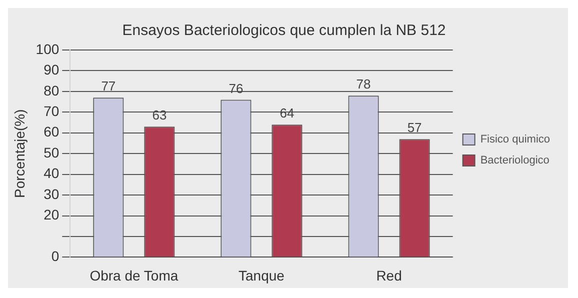  I want to click on y-tick-label: 60, so click(52, 132).